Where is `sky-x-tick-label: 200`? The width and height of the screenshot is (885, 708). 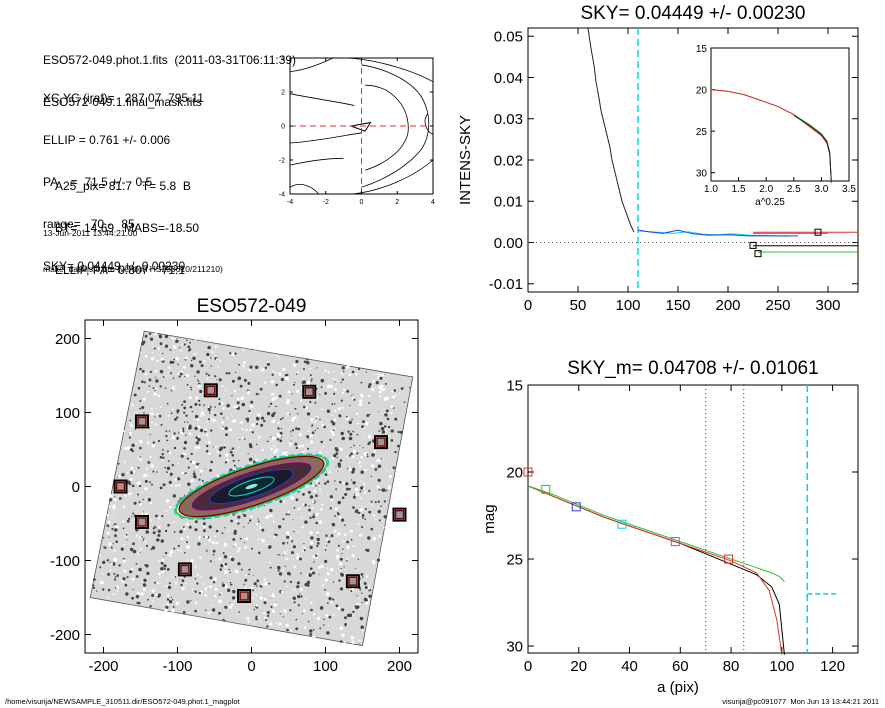 sky-x-tick-label: 200 is located at coordinates (727, 305).